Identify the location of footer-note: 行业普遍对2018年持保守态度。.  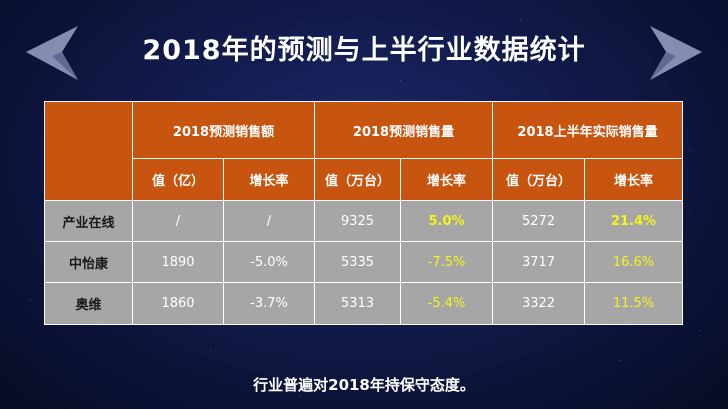
(364, 385).